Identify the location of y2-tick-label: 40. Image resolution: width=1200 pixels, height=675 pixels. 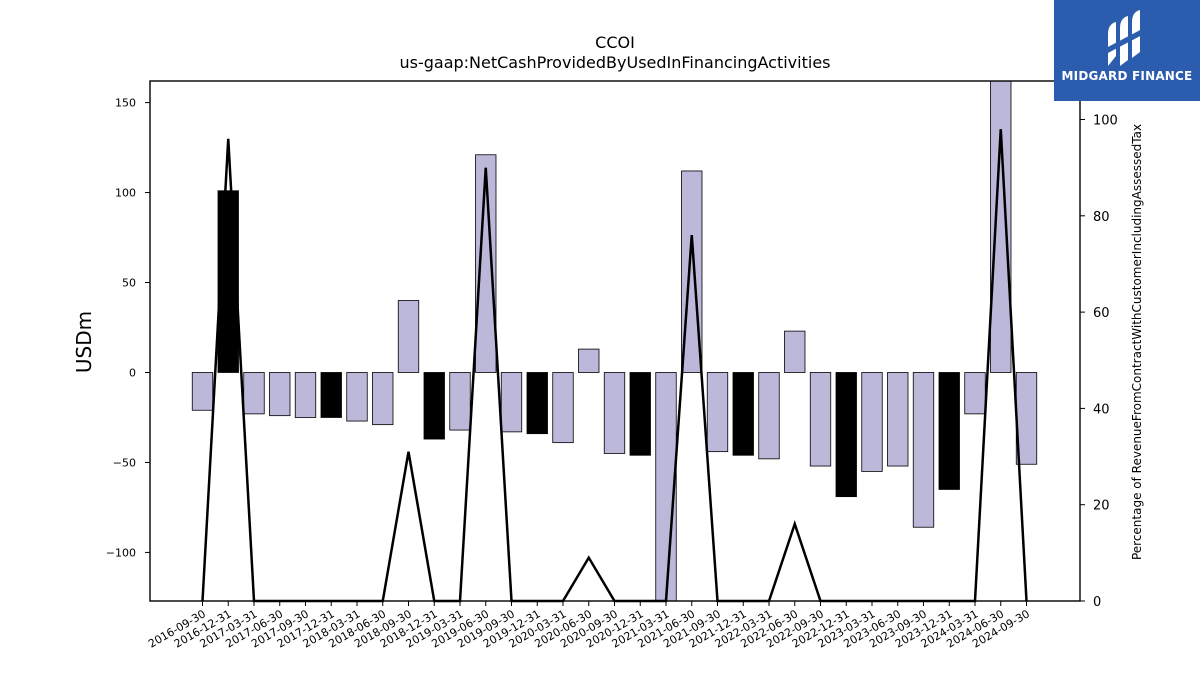
(1101, 409).